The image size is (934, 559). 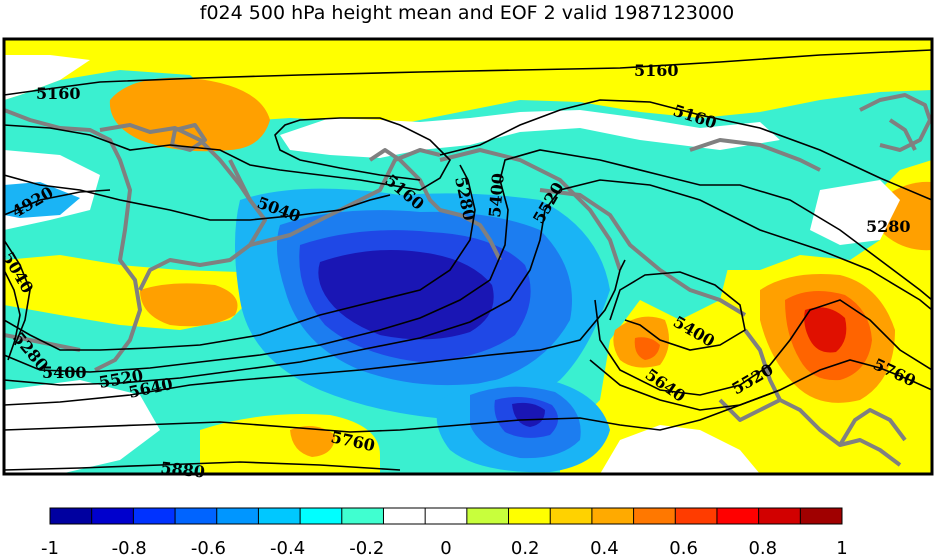 What do you see at coordinates (189, 305) in the screenshot?
I see `eof-positive-center-west` at bounding box center [189, 305].